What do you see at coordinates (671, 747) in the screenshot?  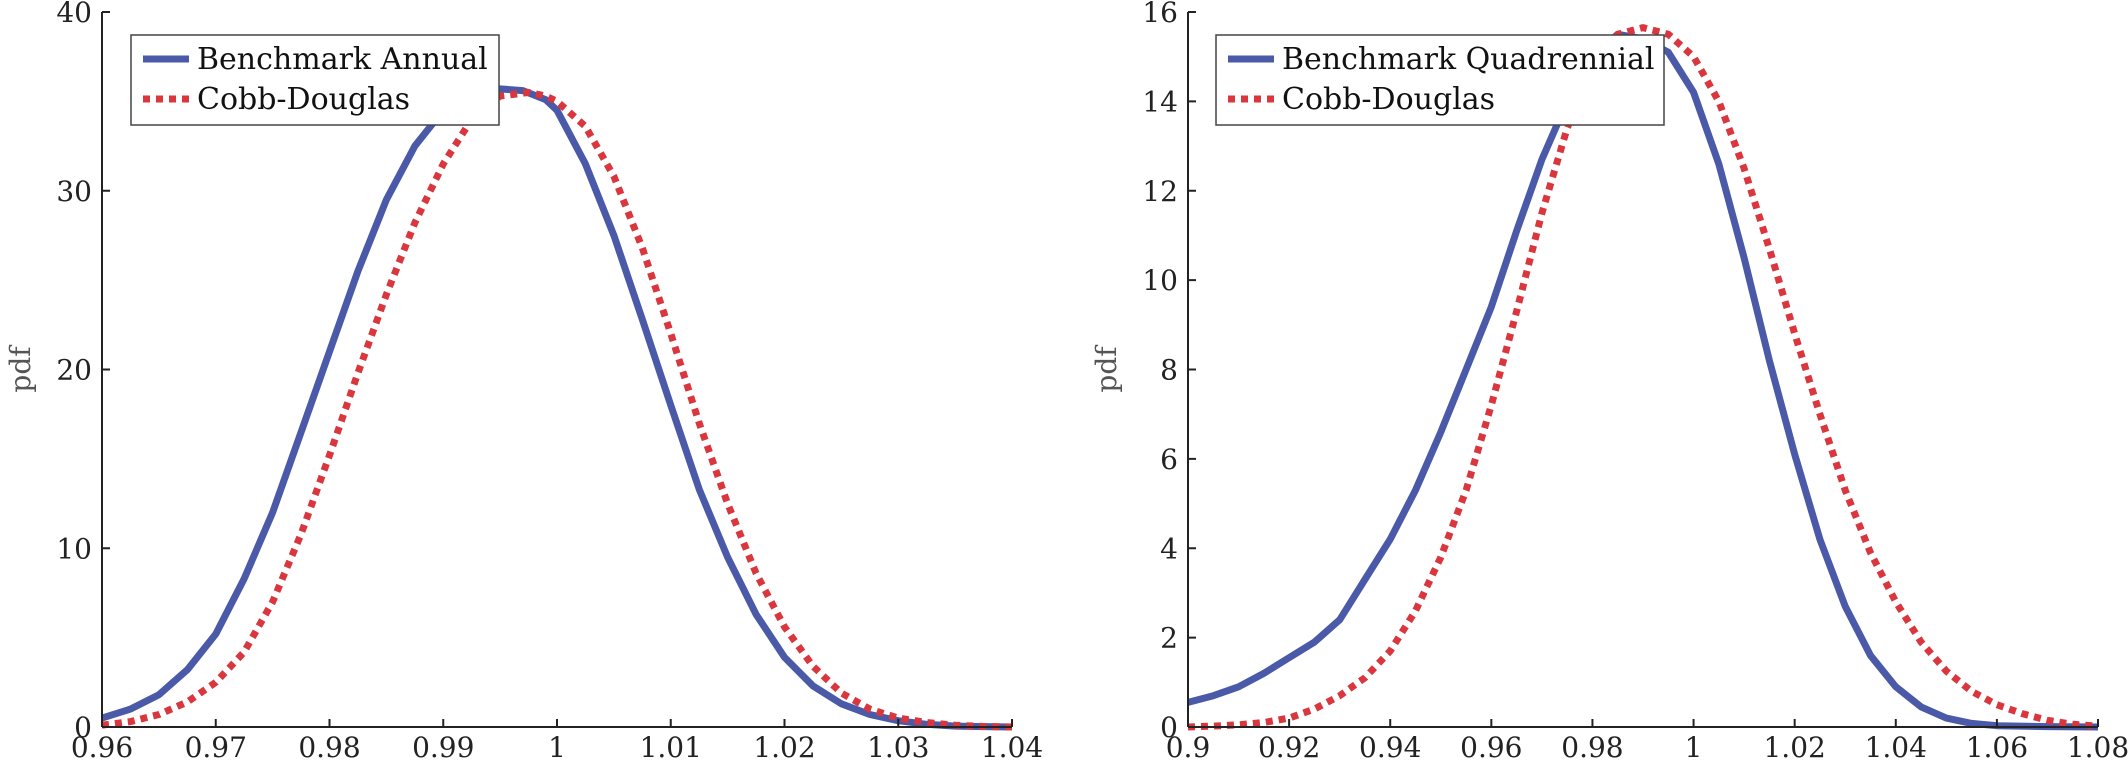 I see `x-tick-label: 1.01` at bounding box center [671, 747].